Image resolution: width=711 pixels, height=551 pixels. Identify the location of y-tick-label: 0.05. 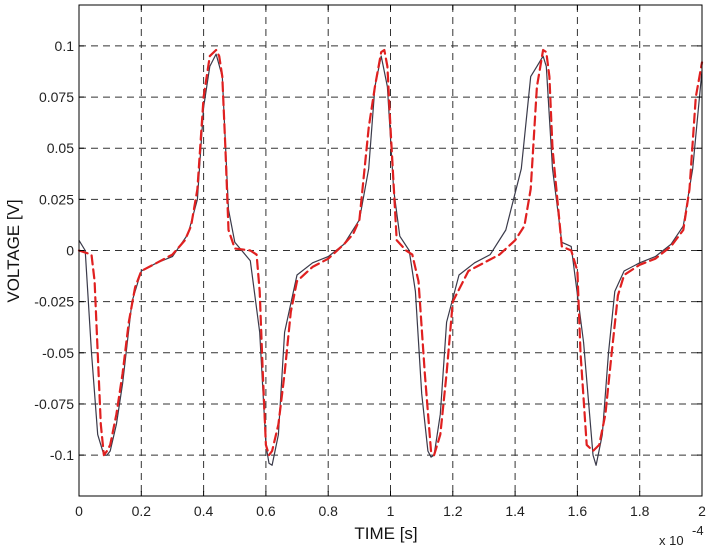
(60, 148).